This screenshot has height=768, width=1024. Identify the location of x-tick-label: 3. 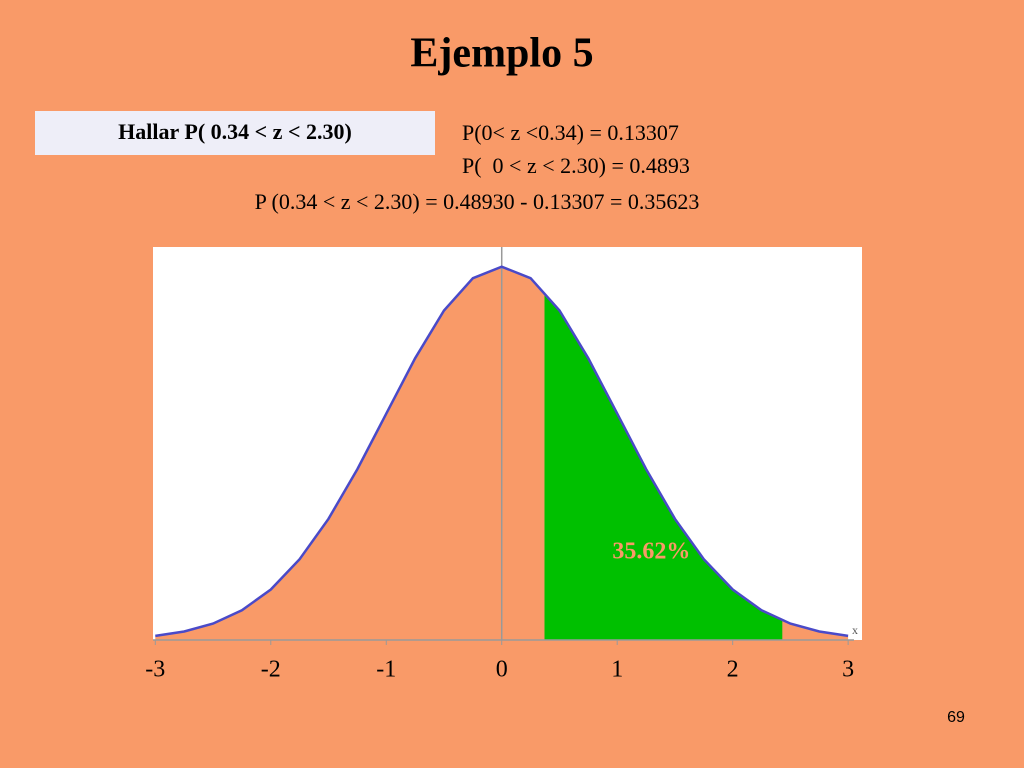
(848, 670).